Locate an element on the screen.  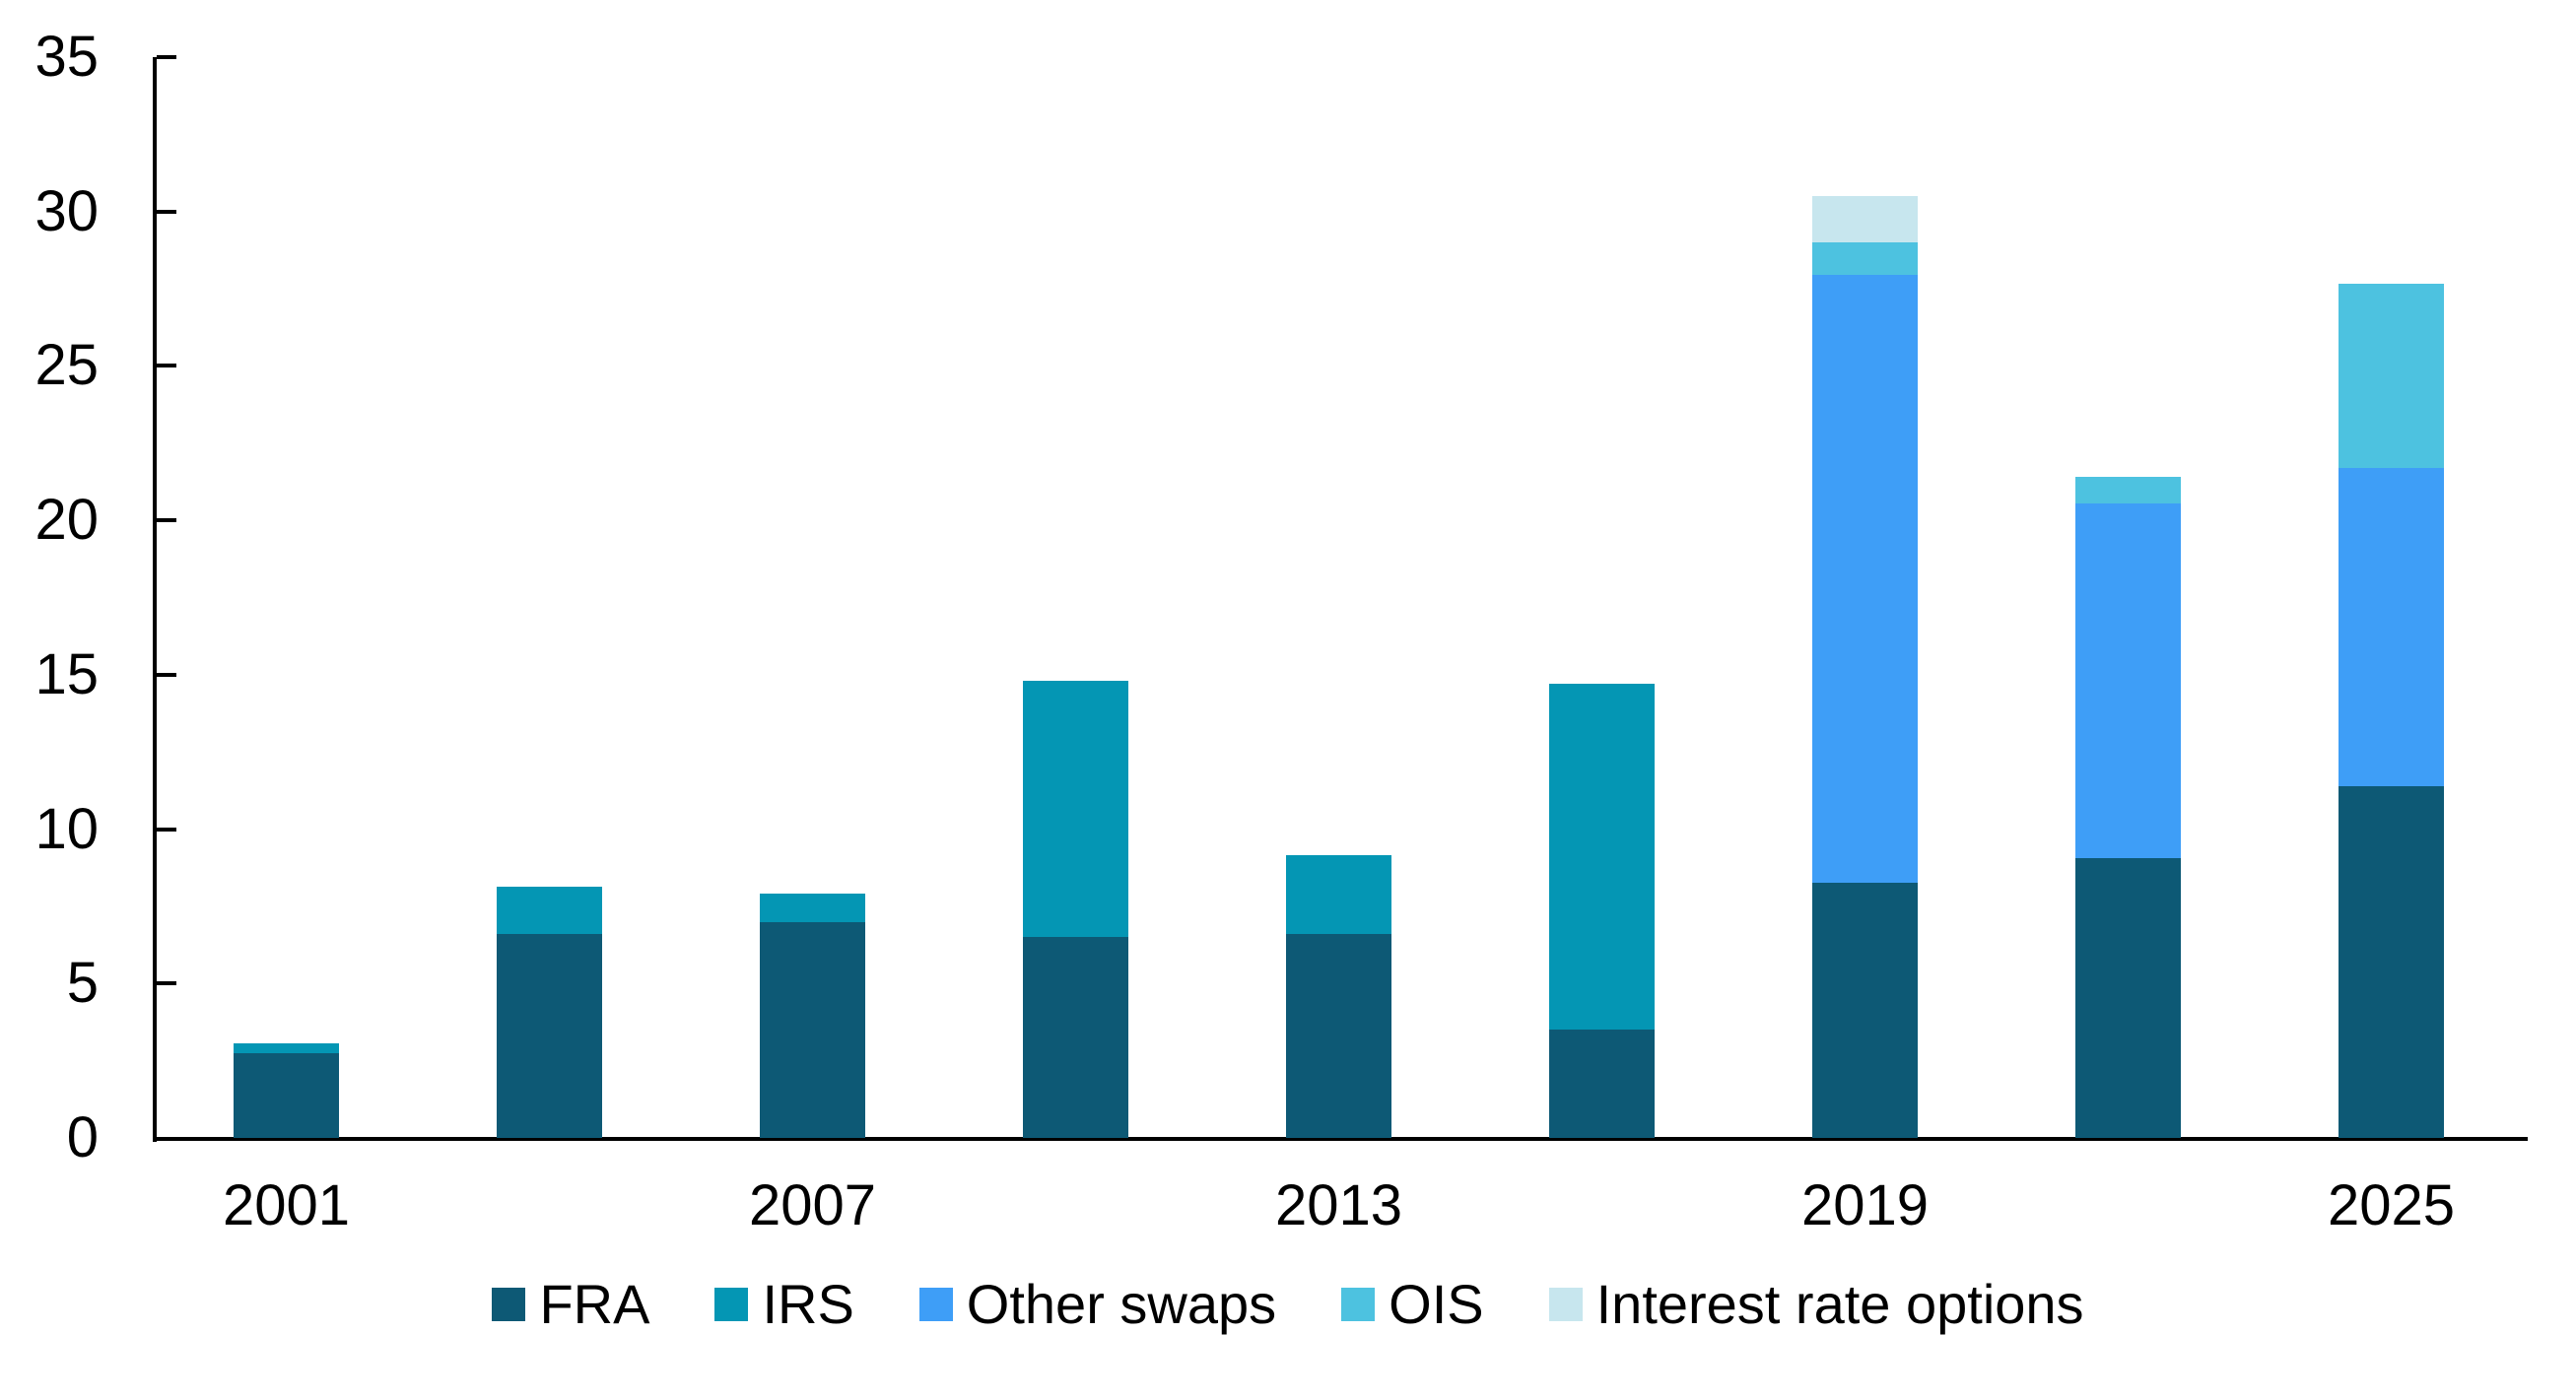
legend-label: IRS is located at coordinates (808, 1304).